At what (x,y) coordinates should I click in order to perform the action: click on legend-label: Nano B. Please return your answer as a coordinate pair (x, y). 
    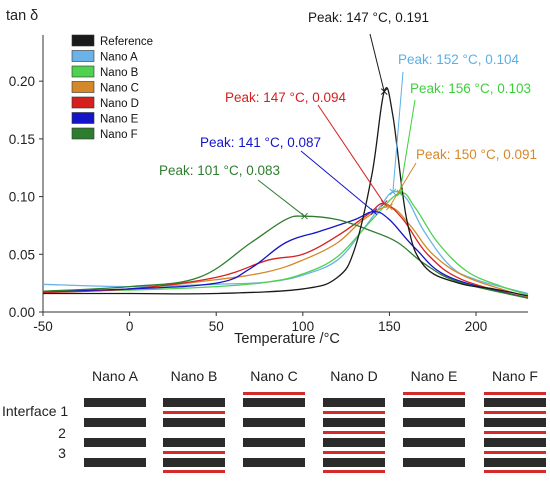
    Looking at the image, I should click on (119, 73).